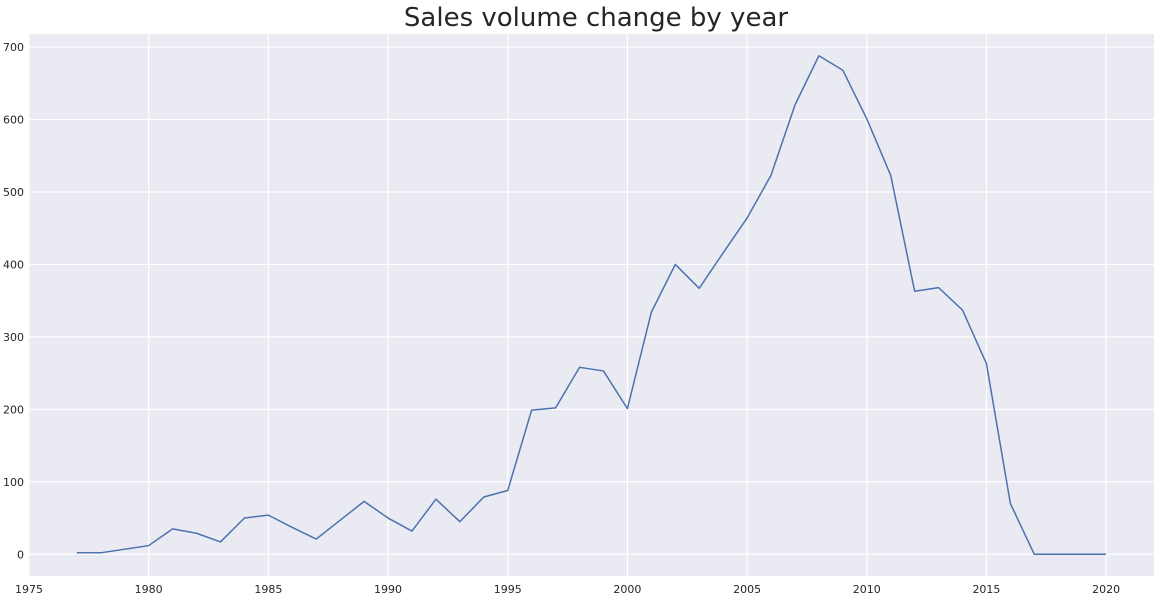  Describe the element at coordinates (1106, 589) in the screenshot. I see `x-tick-label: 2020` at that location.